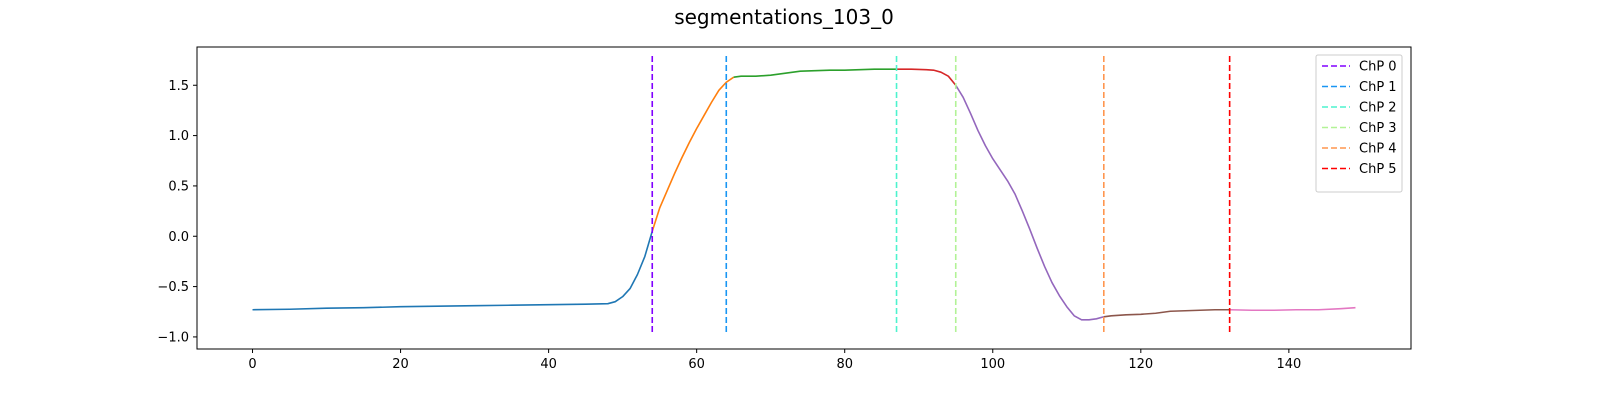 The image size is (1600, 400). Describe the element at coordinates (1288, 364) in the screenshot. I see `x-tick-label: 140` at that location.